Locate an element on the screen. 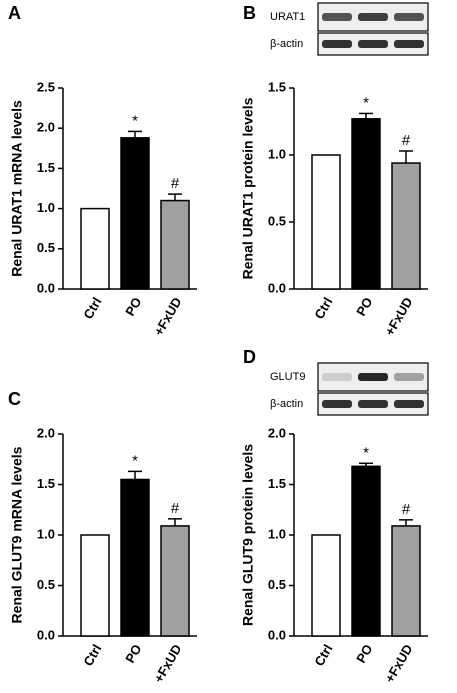 This screenshot has height=693, width=457. y-axis-label: Renal GLUT9 protein levels is located at coordinates (248, 535).